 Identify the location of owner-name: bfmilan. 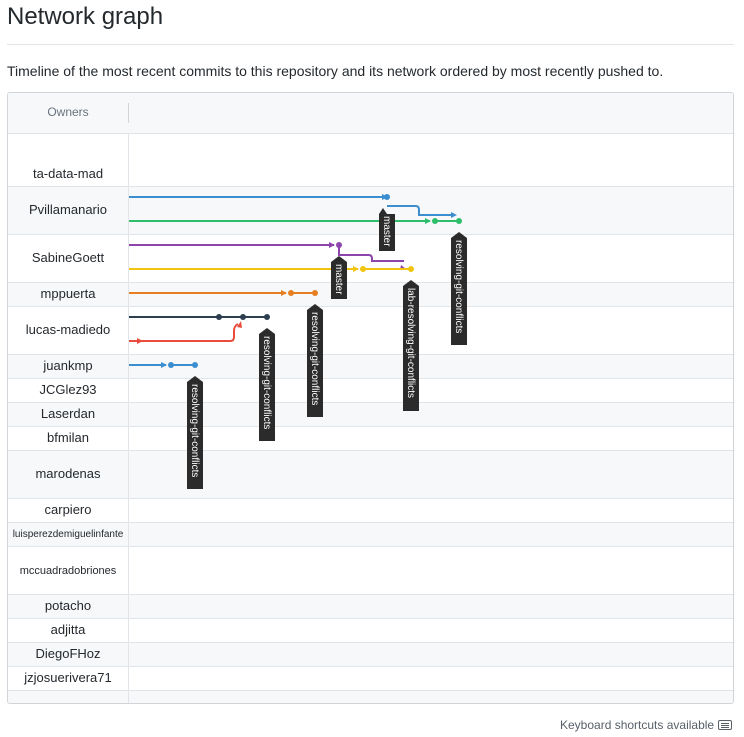
(68, 437).